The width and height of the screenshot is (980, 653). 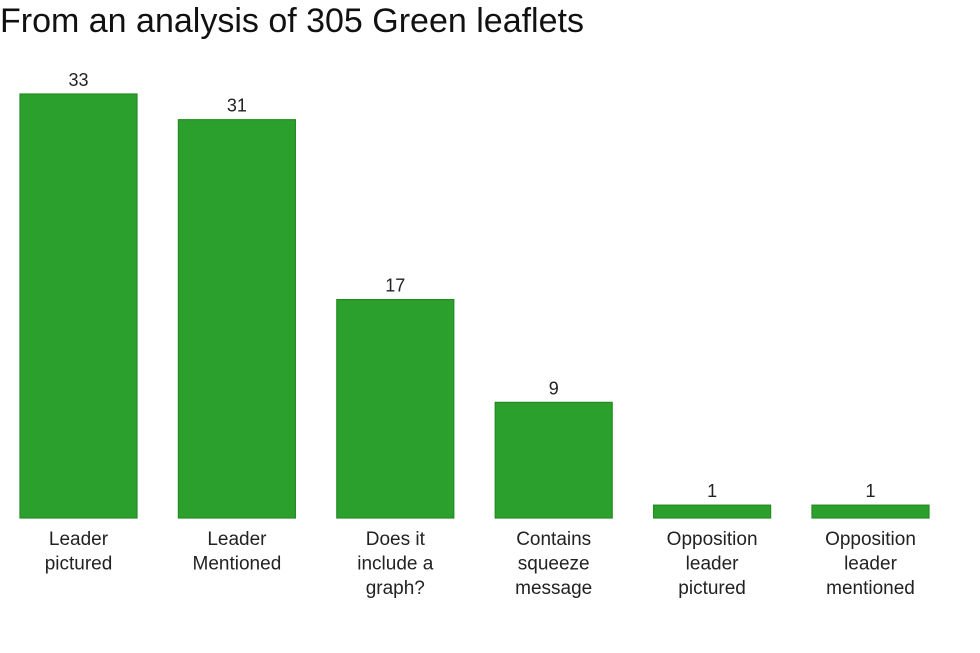 What do you see at coordinates (237, 106) in the screenshot?
I see `bar-value-label: 31` at bounding box center [237, 106].